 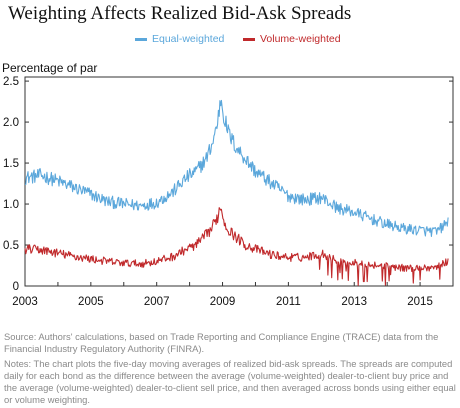 What do you see at coordinates (230, 40) in the screenshot?
I see `chart-legend: Equal-weighted Volume-weighted` at bounding box center [230, 40].